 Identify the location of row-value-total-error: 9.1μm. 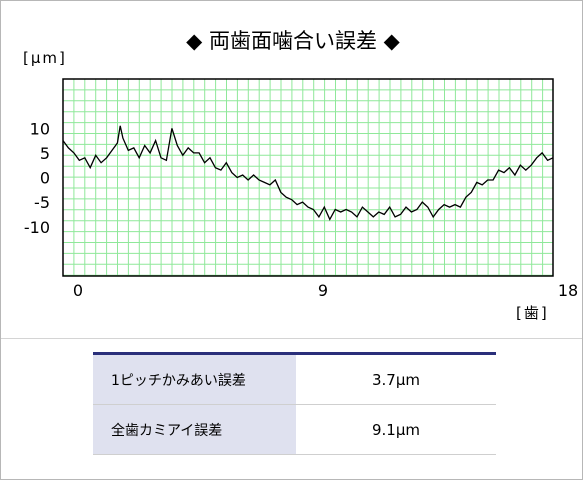
(396, 429).